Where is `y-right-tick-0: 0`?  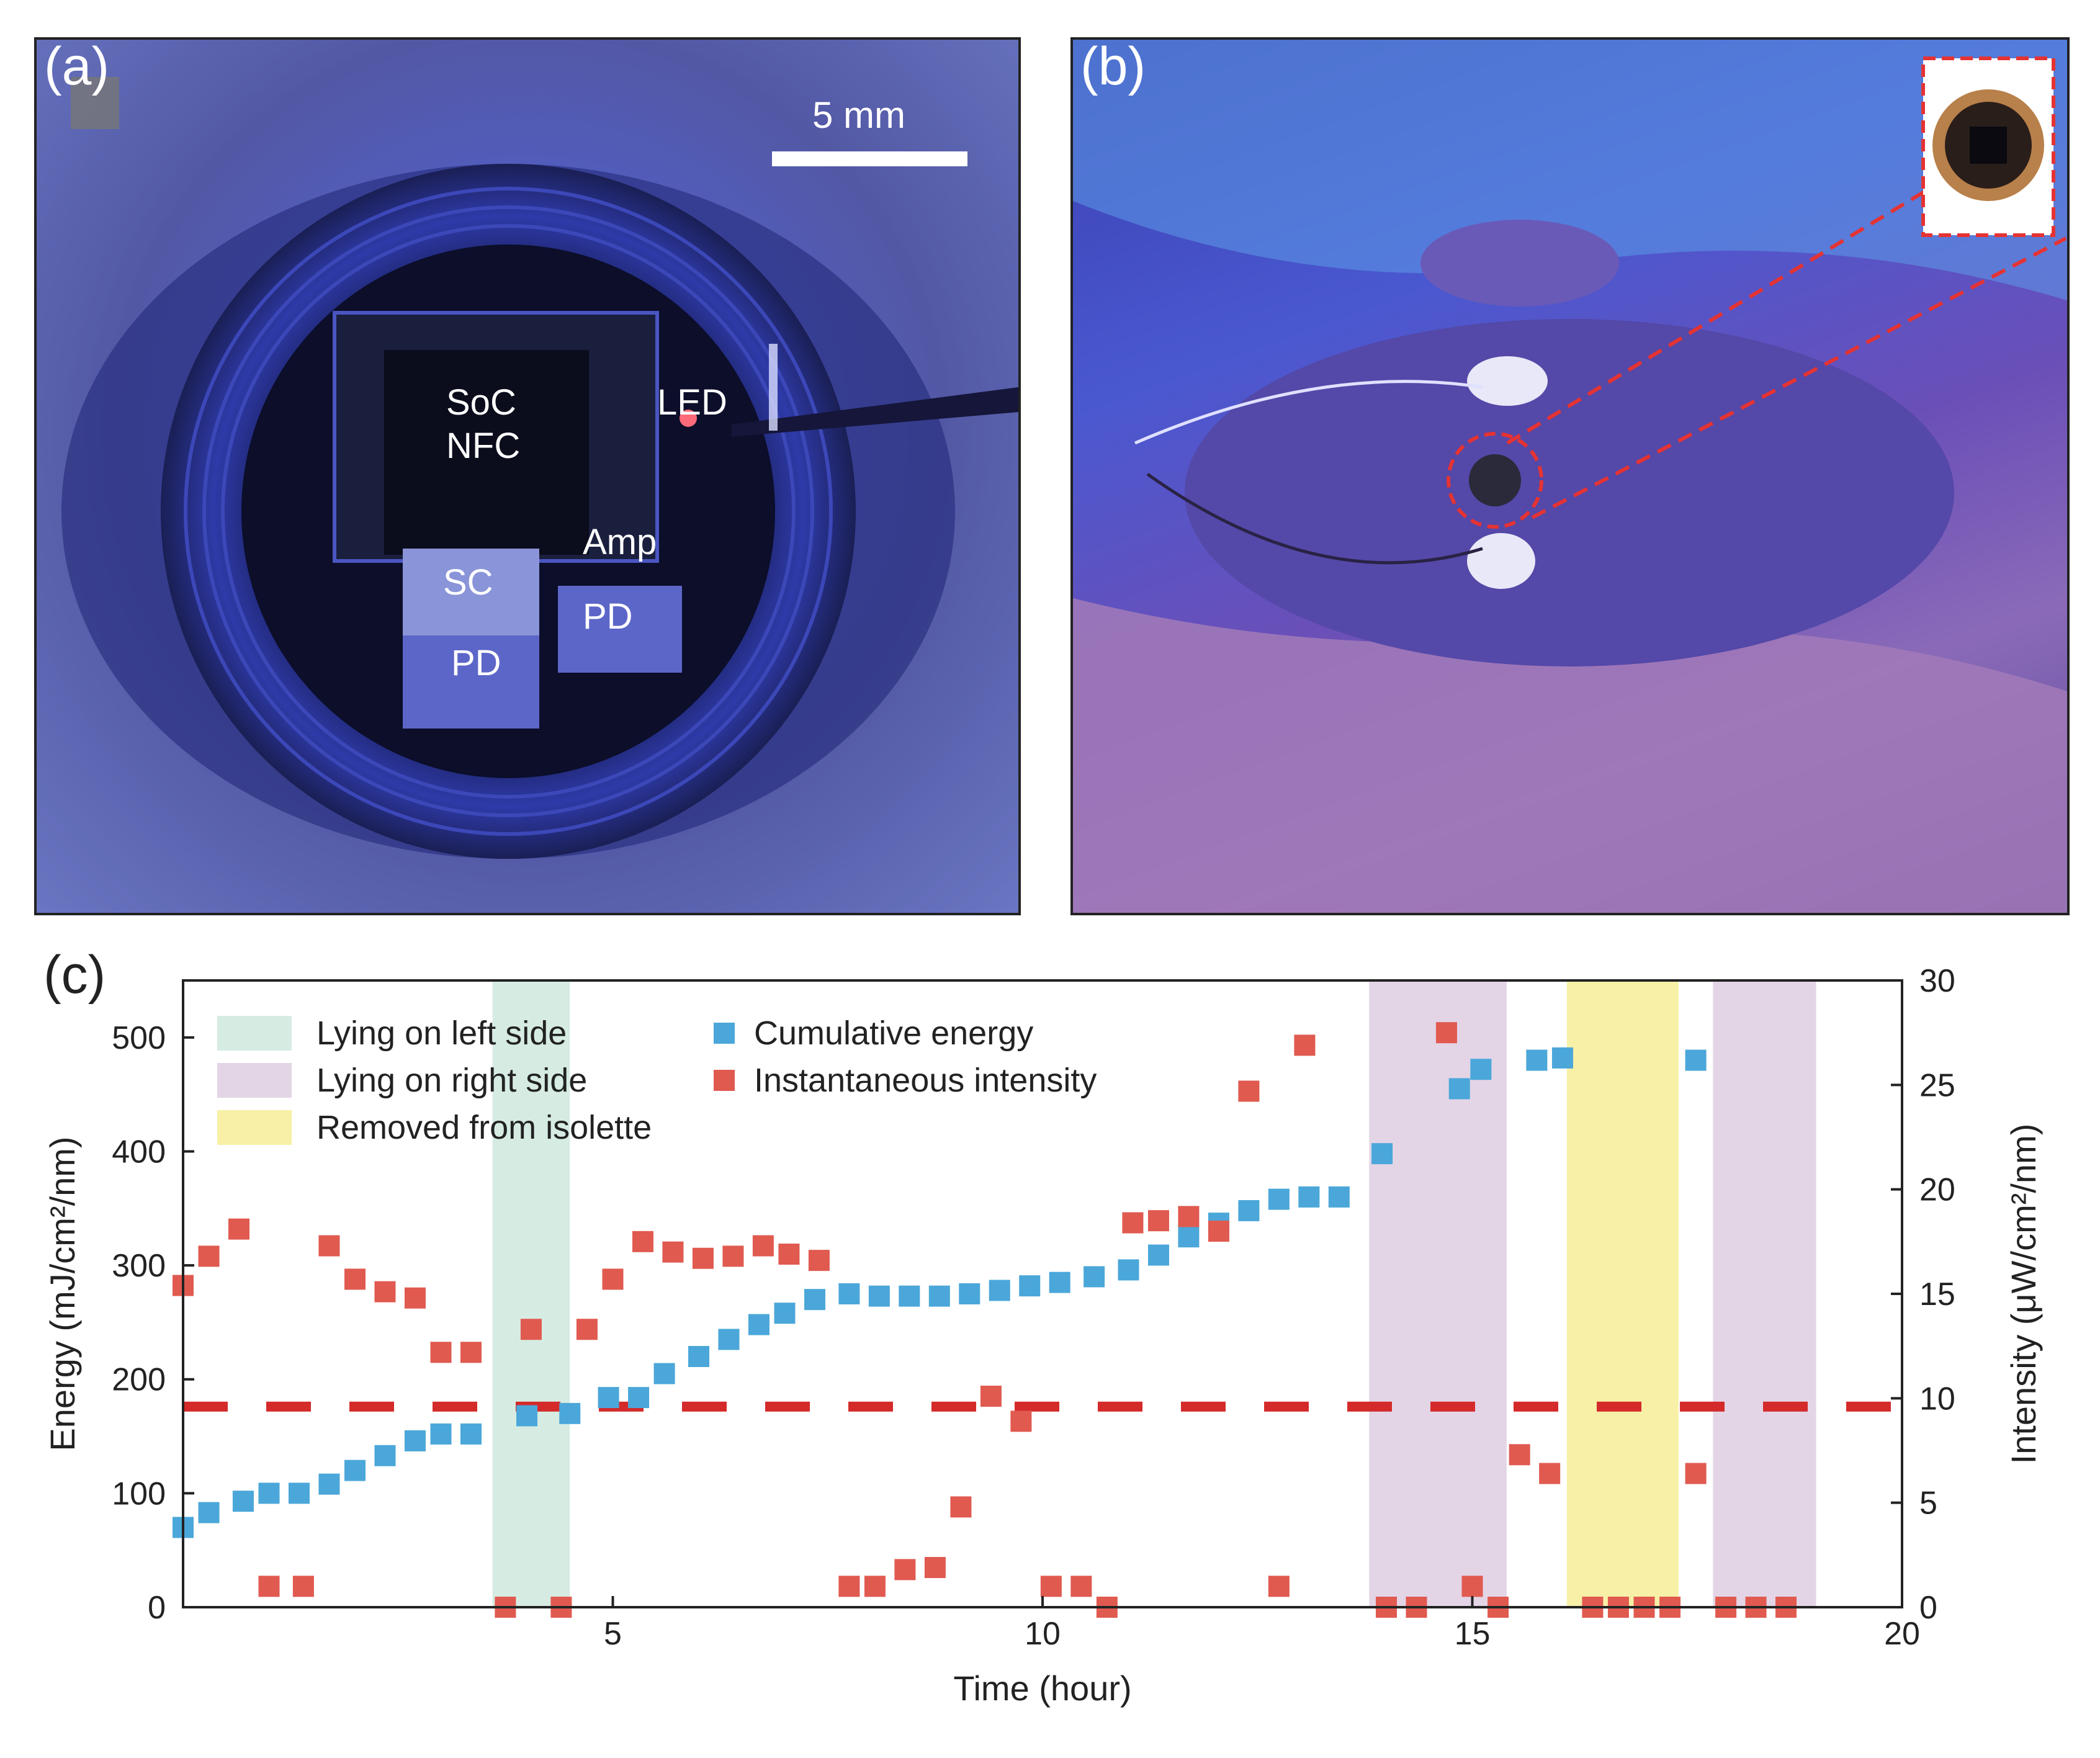
y-right-tick-0: 0 is located at coordinates (1928, 1608).